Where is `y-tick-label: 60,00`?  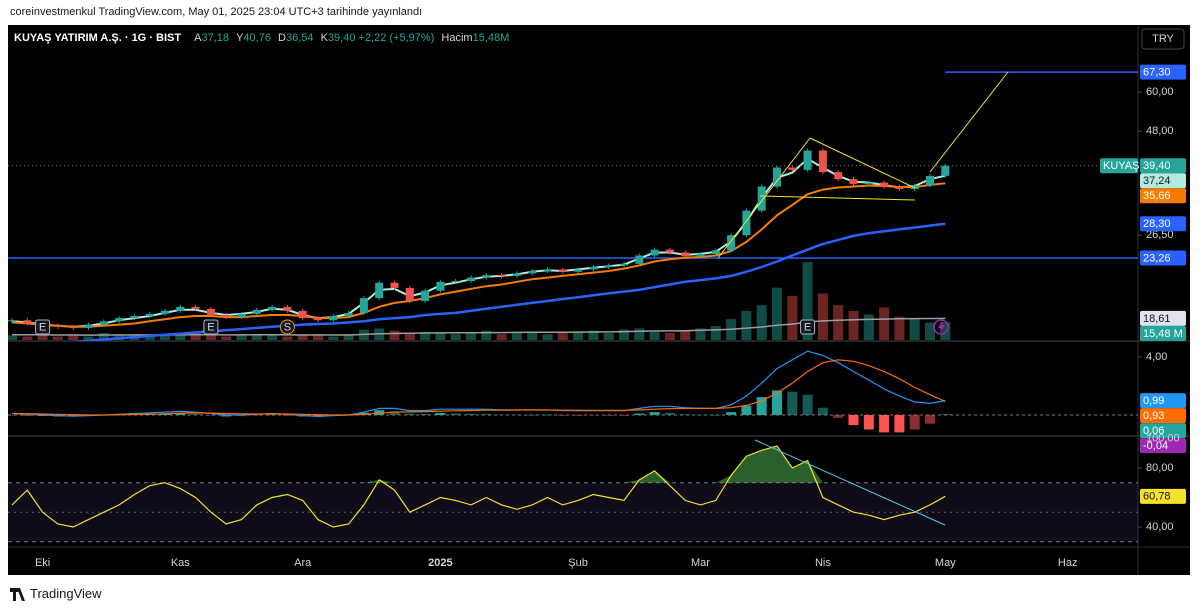 y-tick-label: 60,00 is located at coordinates (1160, 92).